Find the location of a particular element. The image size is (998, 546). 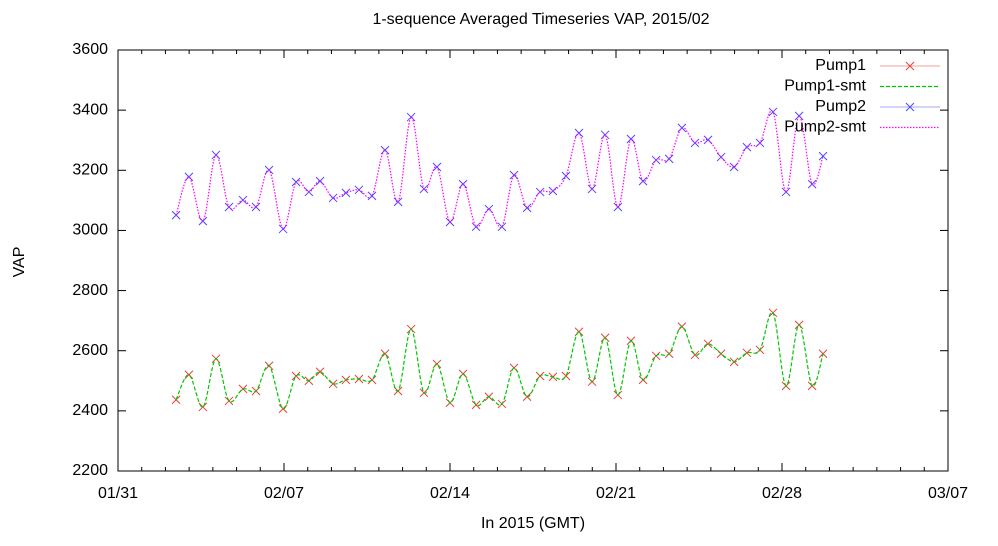

y-tick-label: 2200 is located at coordinates (90, 470).